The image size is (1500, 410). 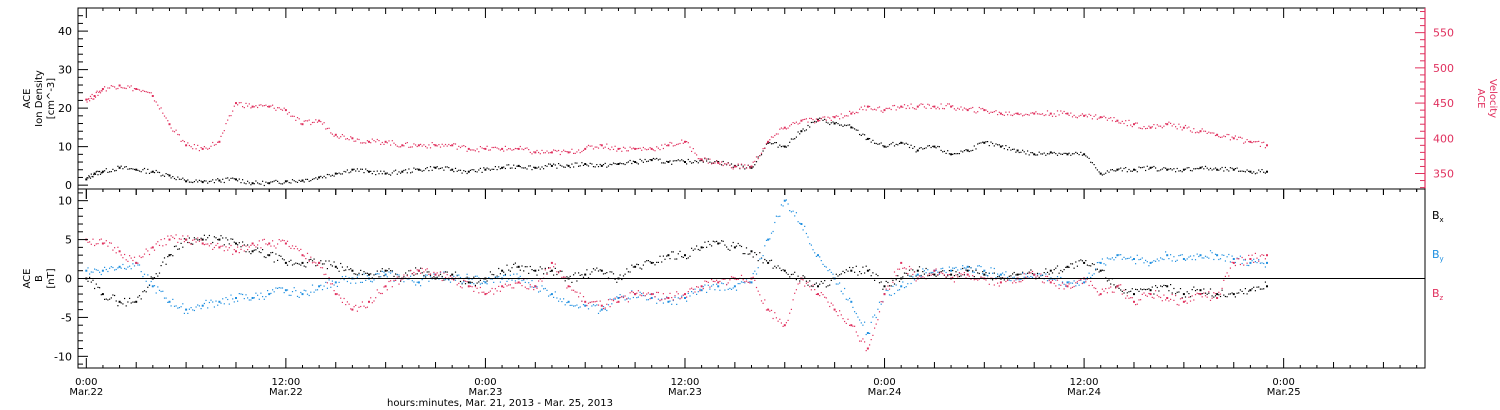 What do you see at coordinates (685, 392) in the screenshot?
I see `x-tick-date: Mar.23` at bounding box center [685, 392].